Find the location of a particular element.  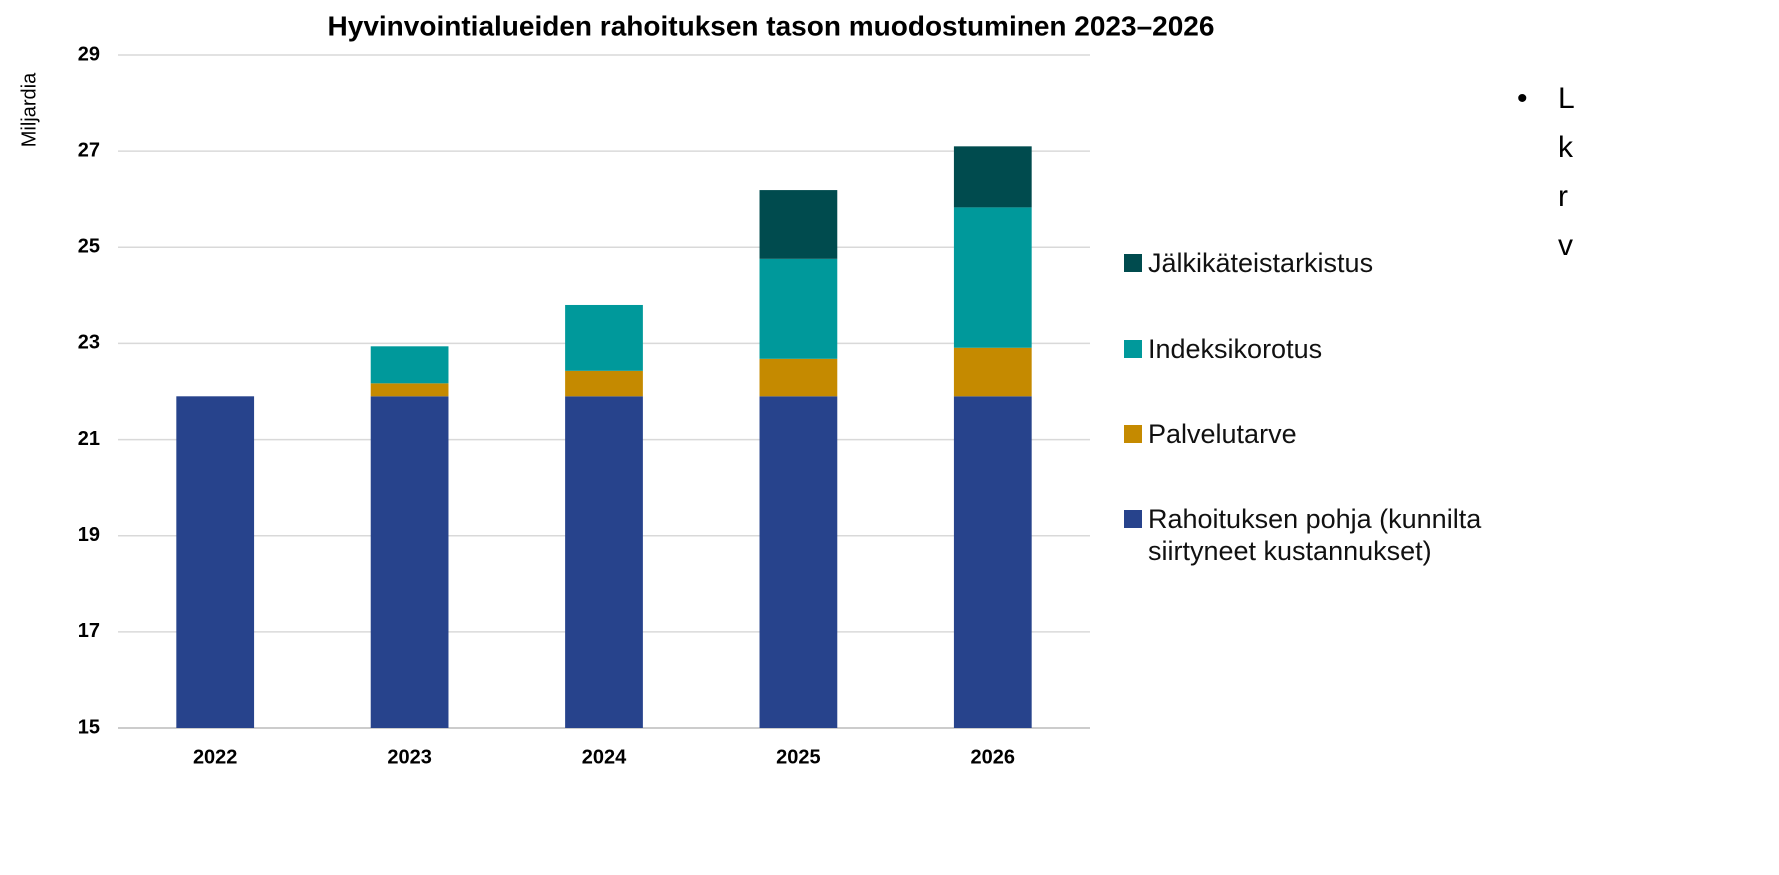

y-axis-label: Miljardia is located at coordinates (29, 109).